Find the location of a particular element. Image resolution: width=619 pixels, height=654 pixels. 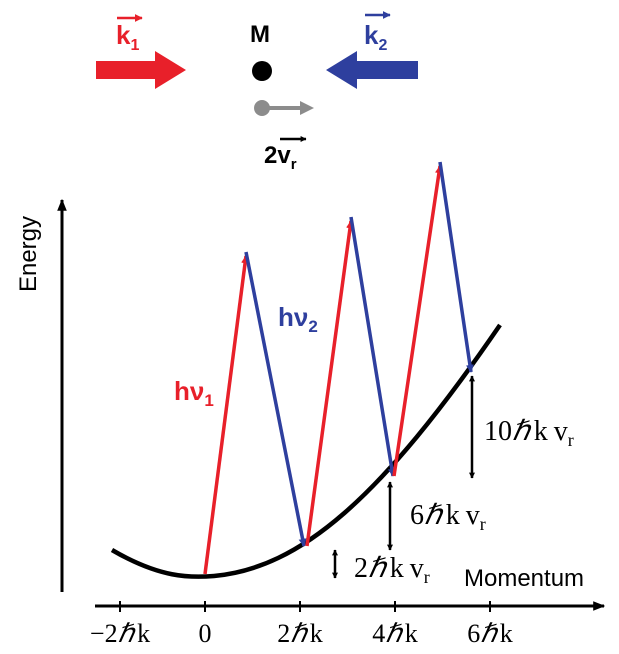

x-tick-label: 0 is located at coordinates (205, 633).